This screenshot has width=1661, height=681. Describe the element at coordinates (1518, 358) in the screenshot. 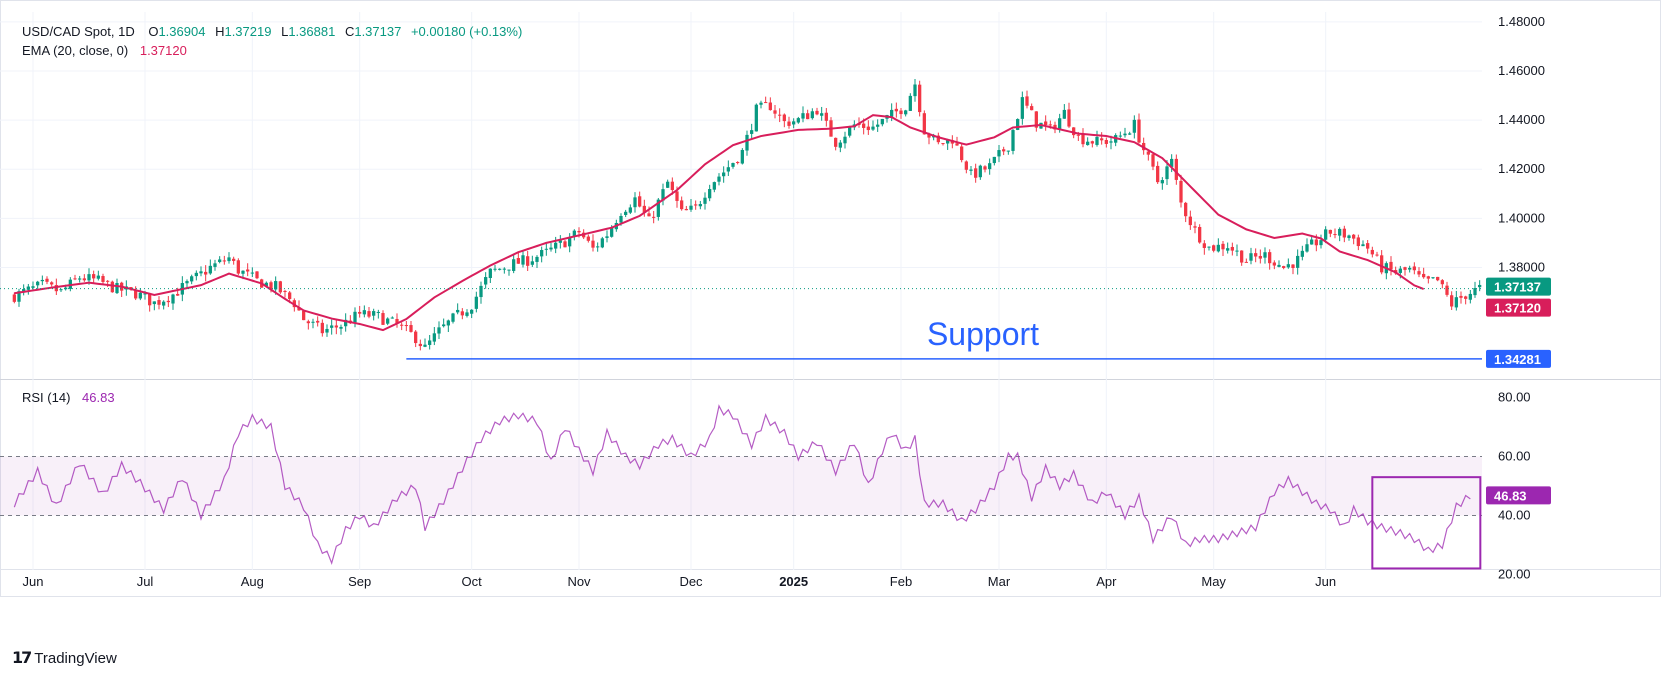

I see `support-price-badge` at that location.